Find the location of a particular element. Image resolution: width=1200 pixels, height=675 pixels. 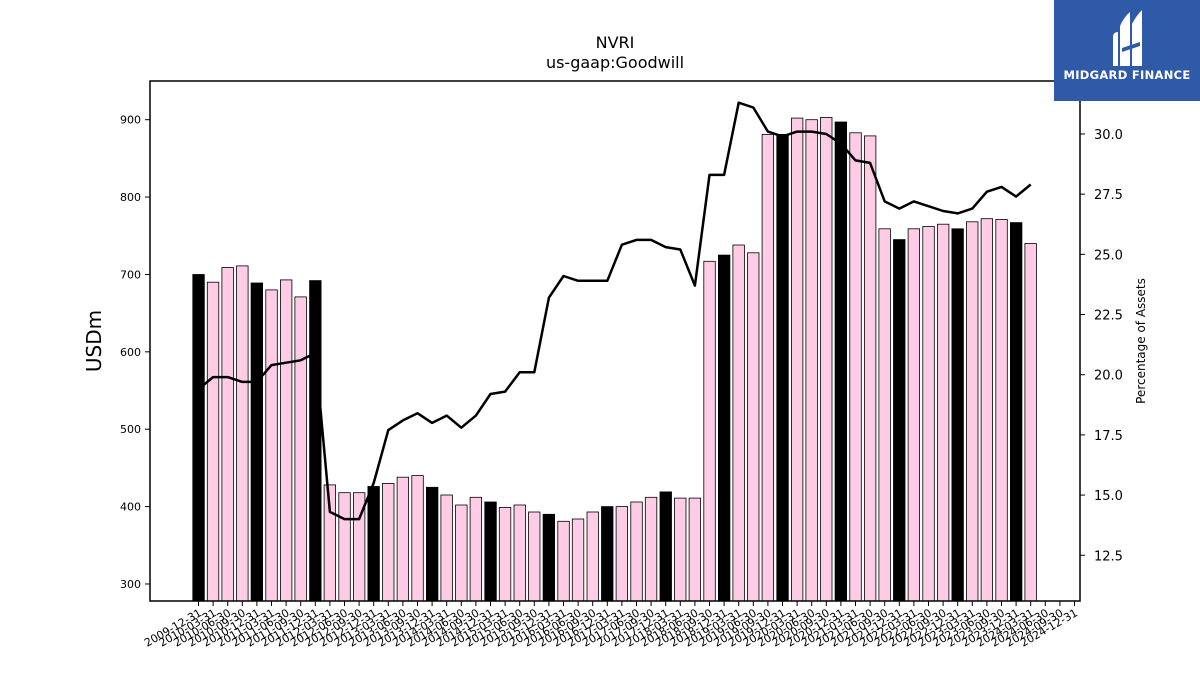

y-tick-label: 800 is located at coordinates (130, 197).